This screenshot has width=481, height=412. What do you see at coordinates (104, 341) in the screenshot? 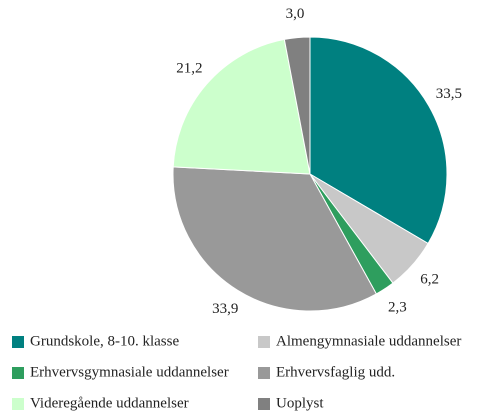
I see `legend-label: Grundskole, 8-10. klasse` at bounding box center [104, 341].